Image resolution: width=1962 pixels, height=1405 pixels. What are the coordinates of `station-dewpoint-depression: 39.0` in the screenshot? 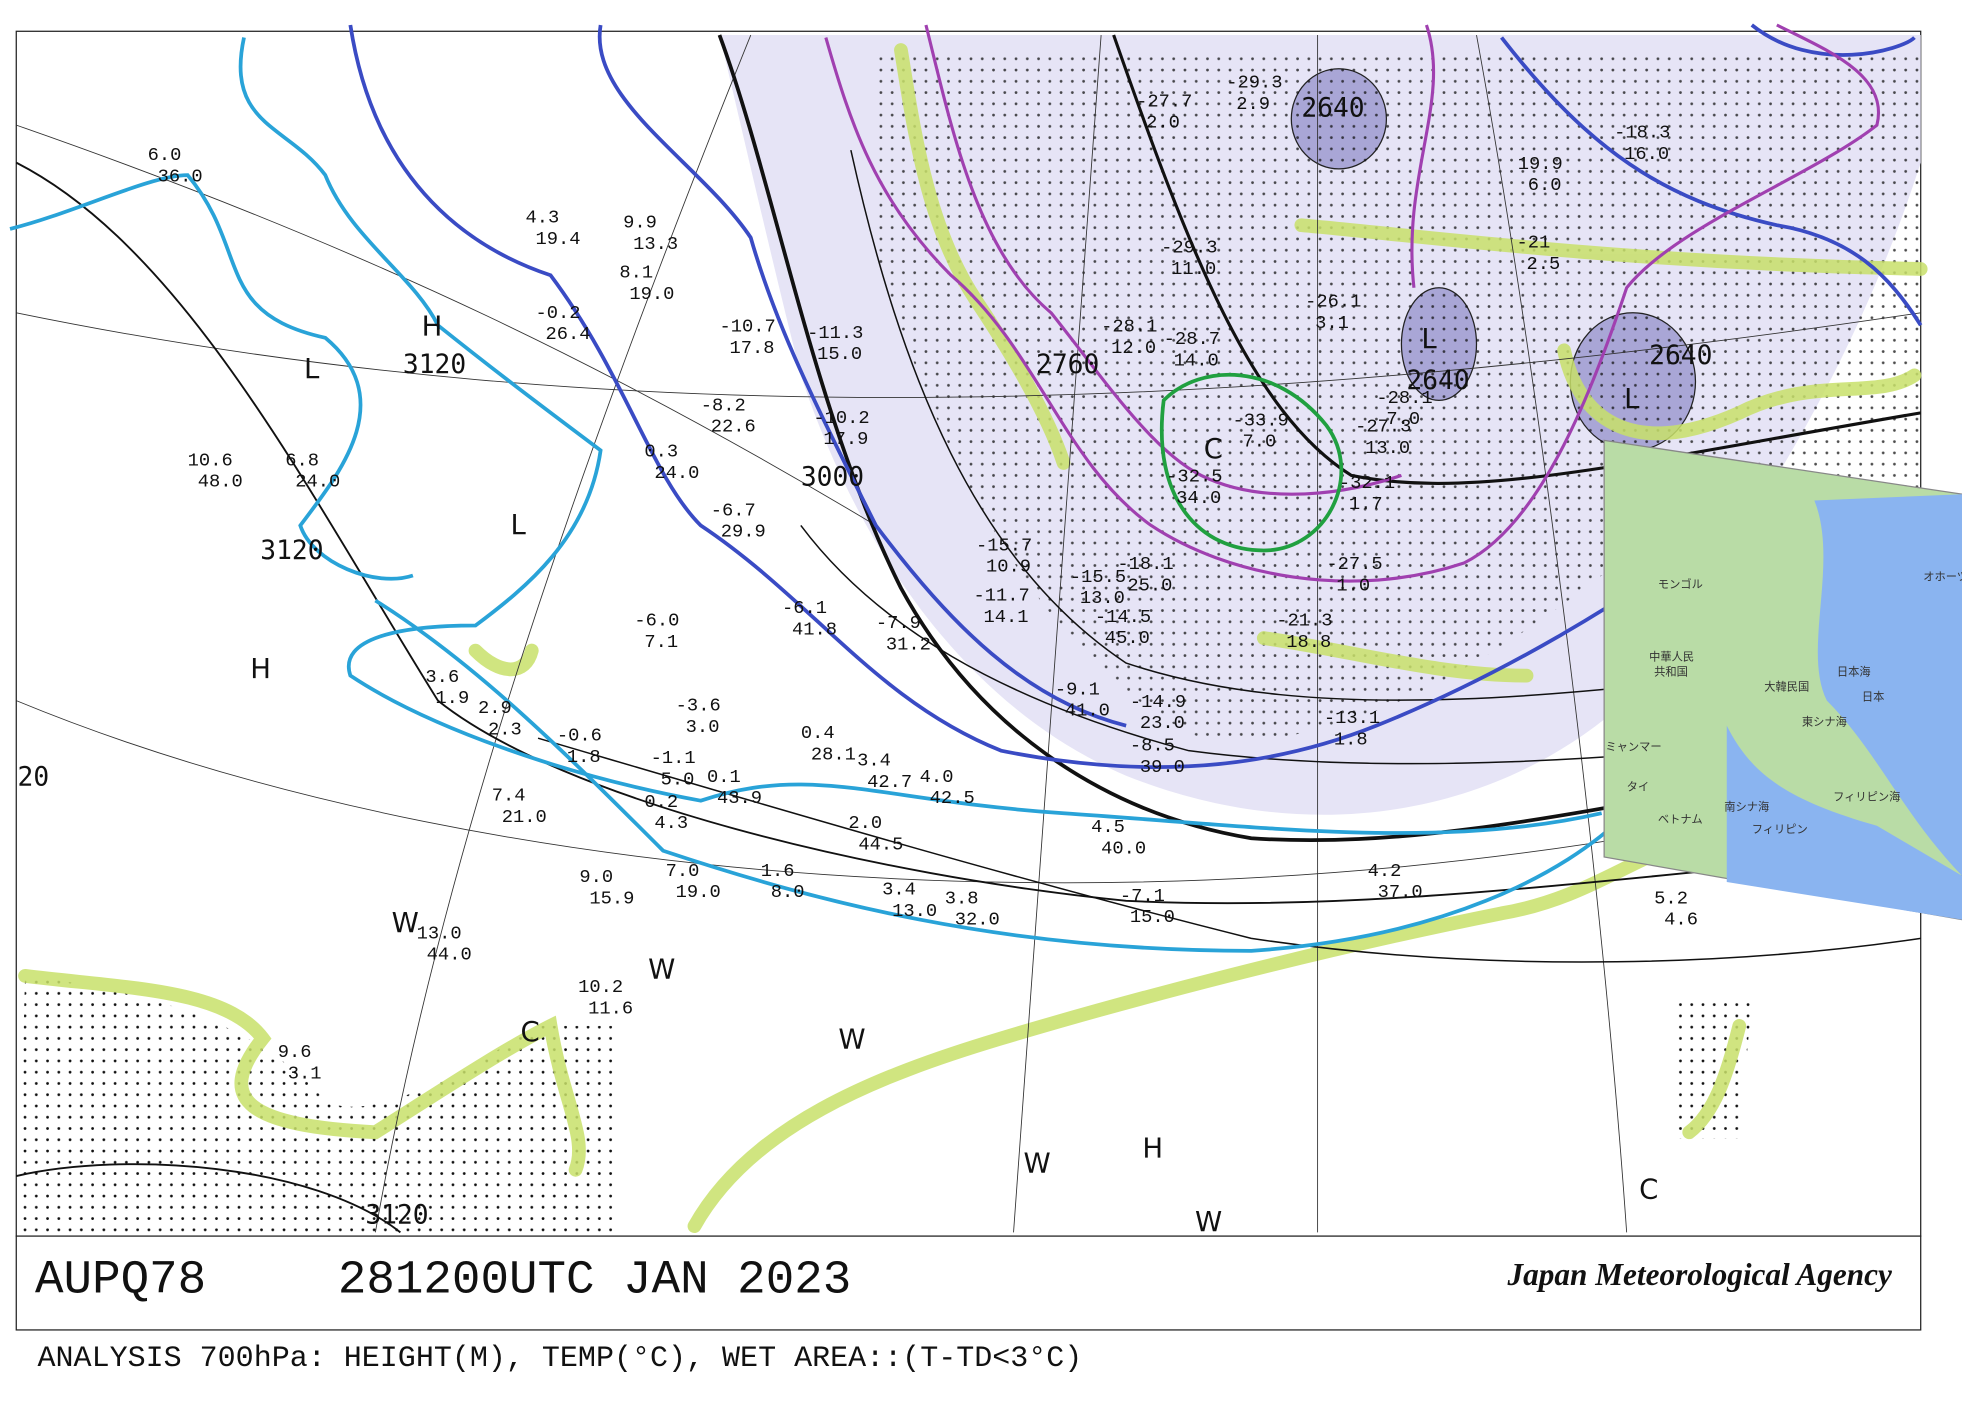 It's located at (1162, 767).